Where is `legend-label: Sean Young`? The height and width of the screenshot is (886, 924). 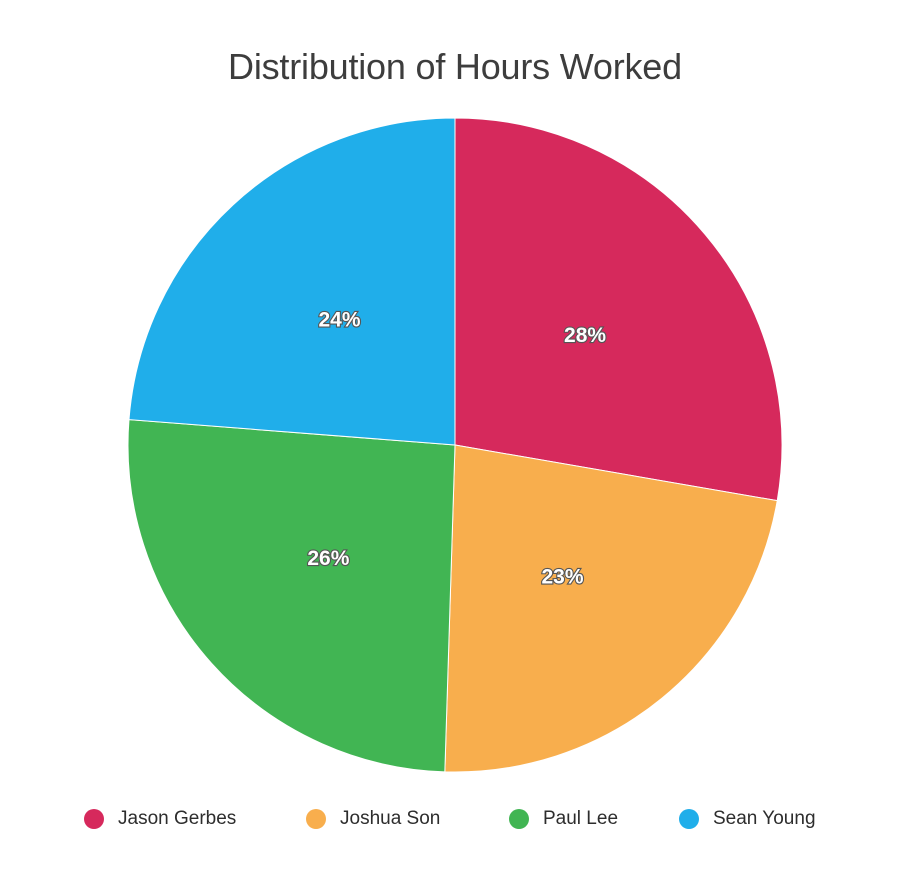 legend-label: Sean Young is located at coordinates (764, 818).